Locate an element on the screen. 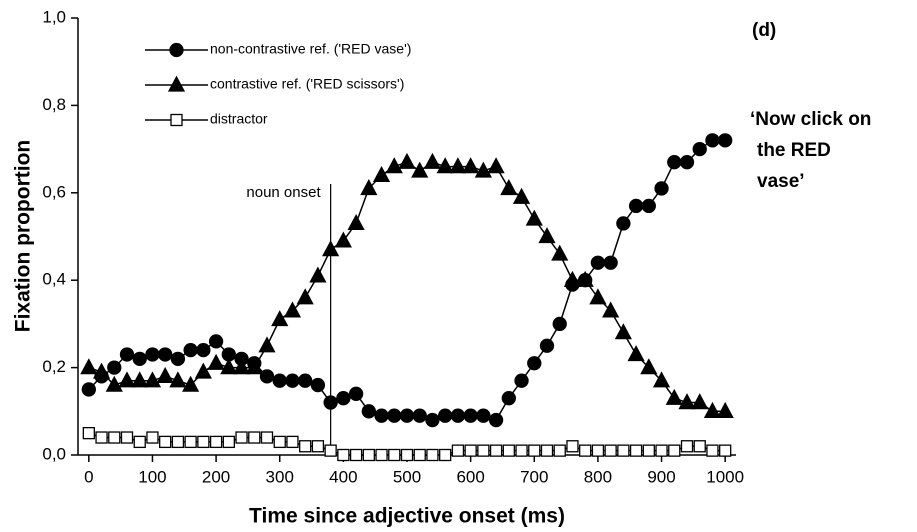  x-tick-label: 800 is located at coordinates (598, 476).